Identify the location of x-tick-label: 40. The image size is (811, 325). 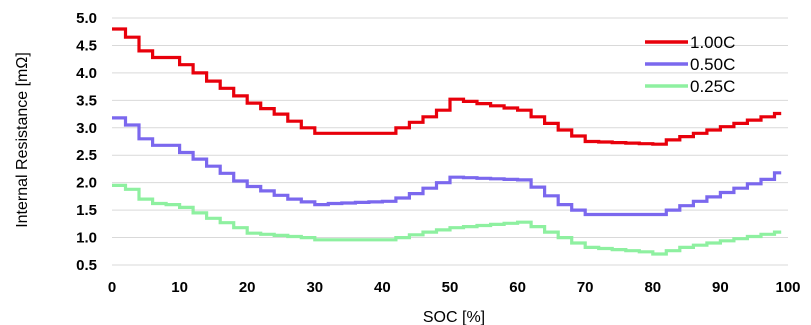
(382, 287).